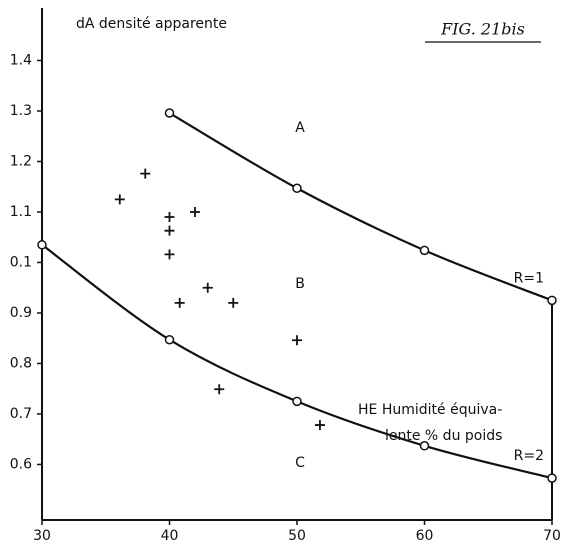  I want to click on chart-title: FIG. 21bis, so click(482, 29).